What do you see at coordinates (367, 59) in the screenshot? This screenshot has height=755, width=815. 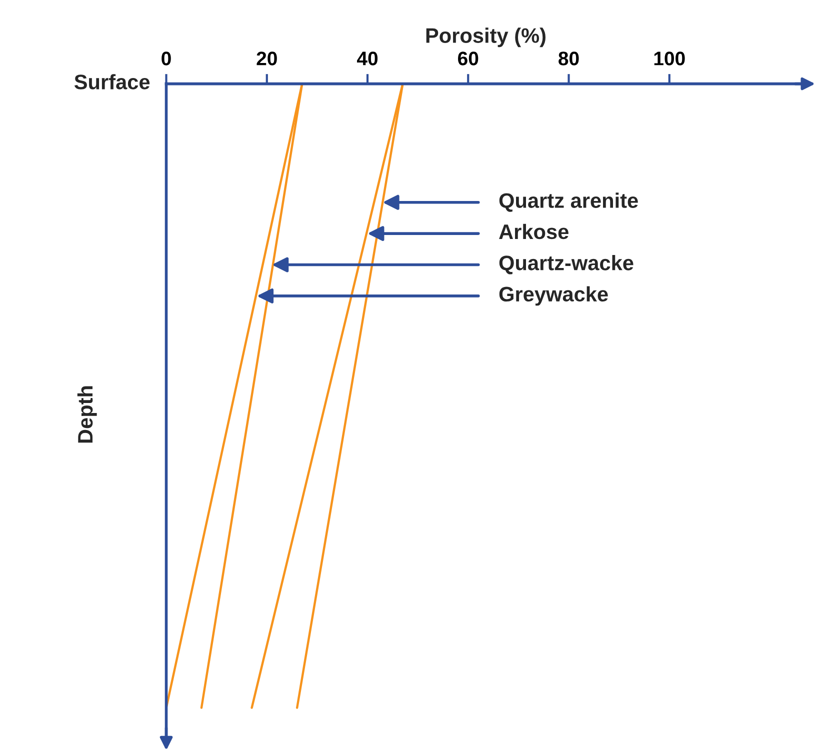 I see `x-tick-label: 40` at bounding box center [367, 59].